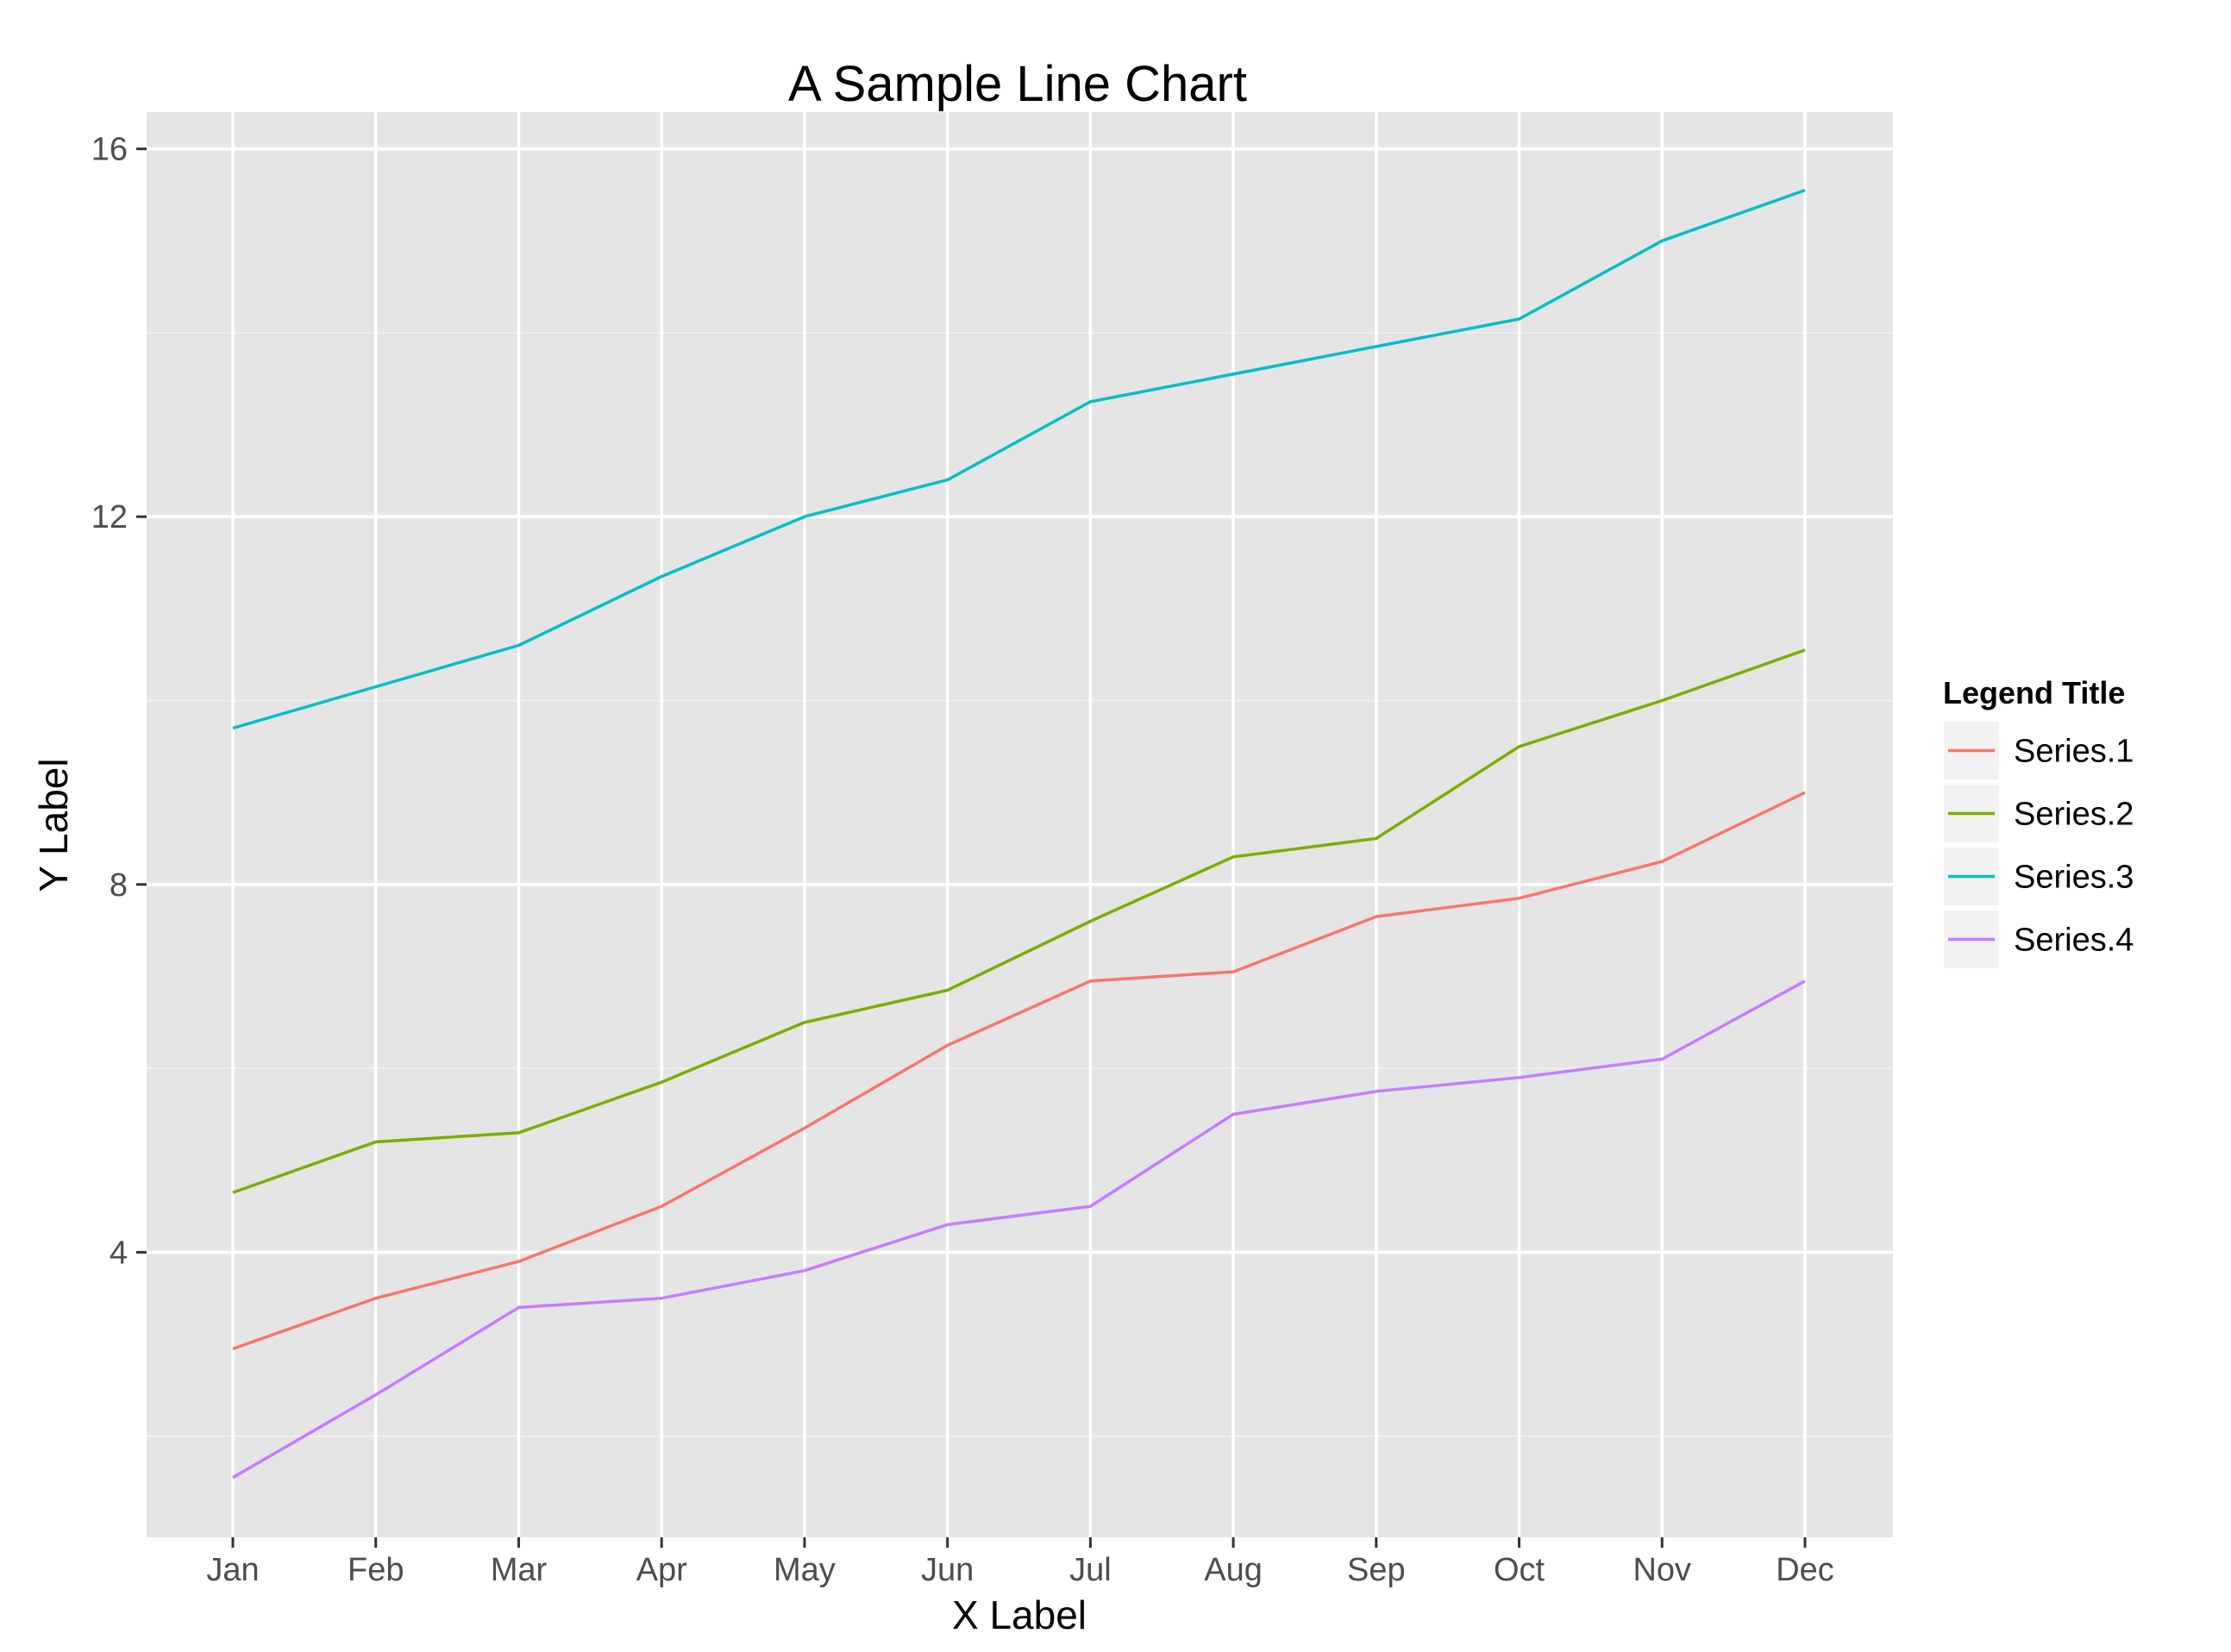  I want to click on x-axis-title: X Label, so click(1020, 1615).